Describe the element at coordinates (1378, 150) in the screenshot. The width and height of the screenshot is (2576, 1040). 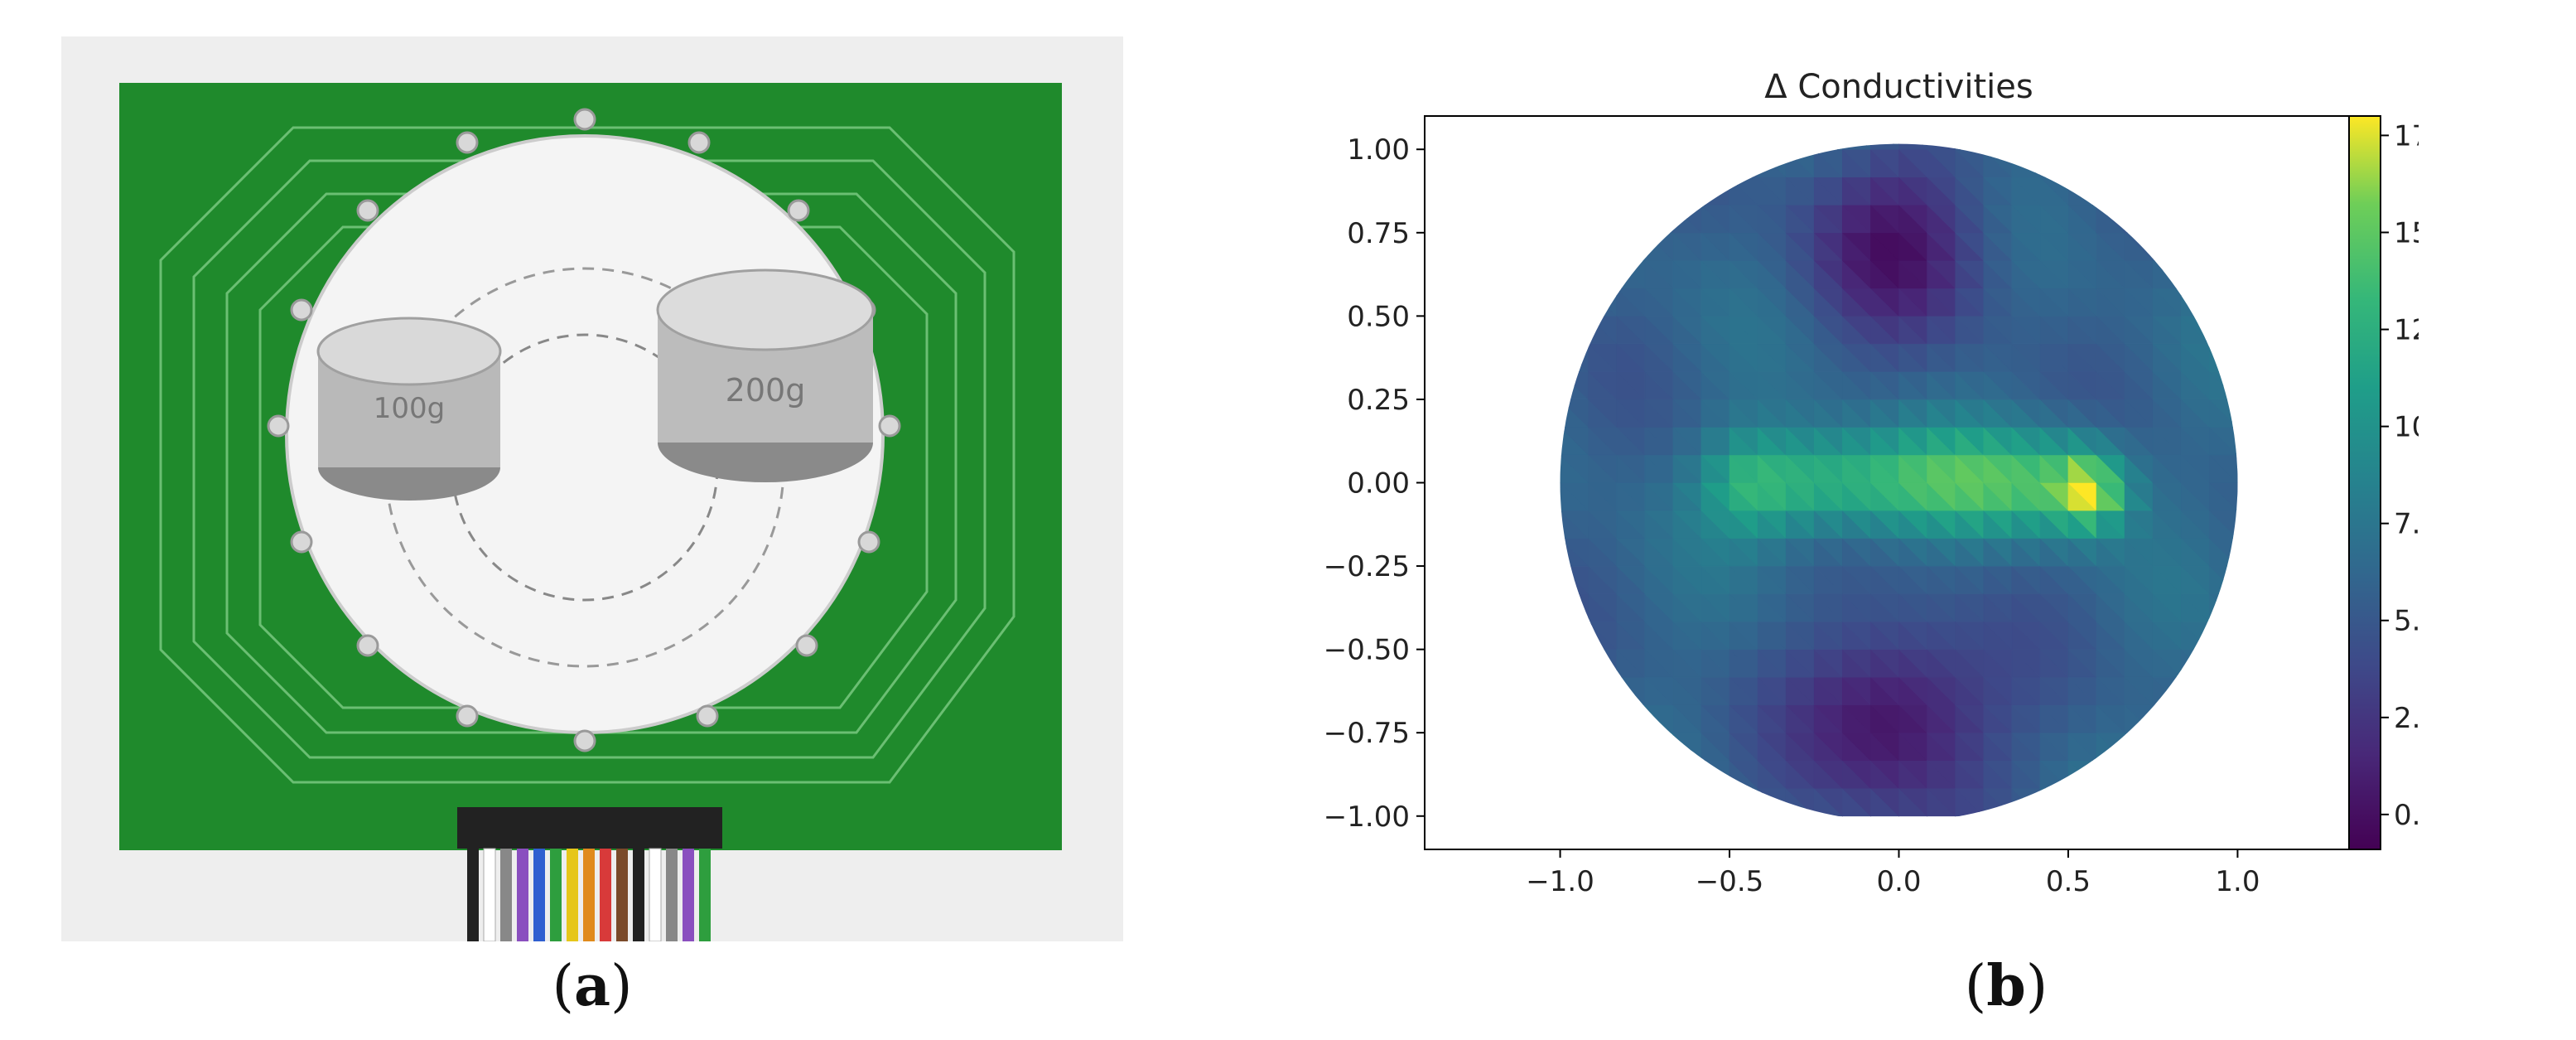
I see `y-tick-label: 1.00` at that location.